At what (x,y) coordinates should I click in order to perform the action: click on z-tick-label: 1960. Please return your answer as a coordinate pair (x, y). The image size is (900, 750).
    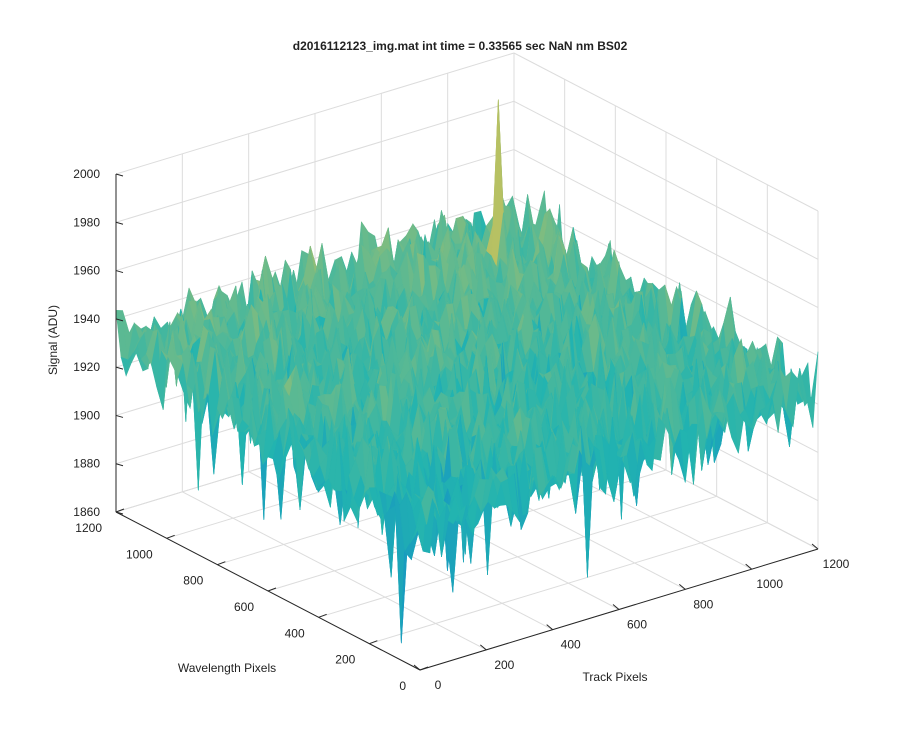
    Looking at the image, I should click on (86, 271).